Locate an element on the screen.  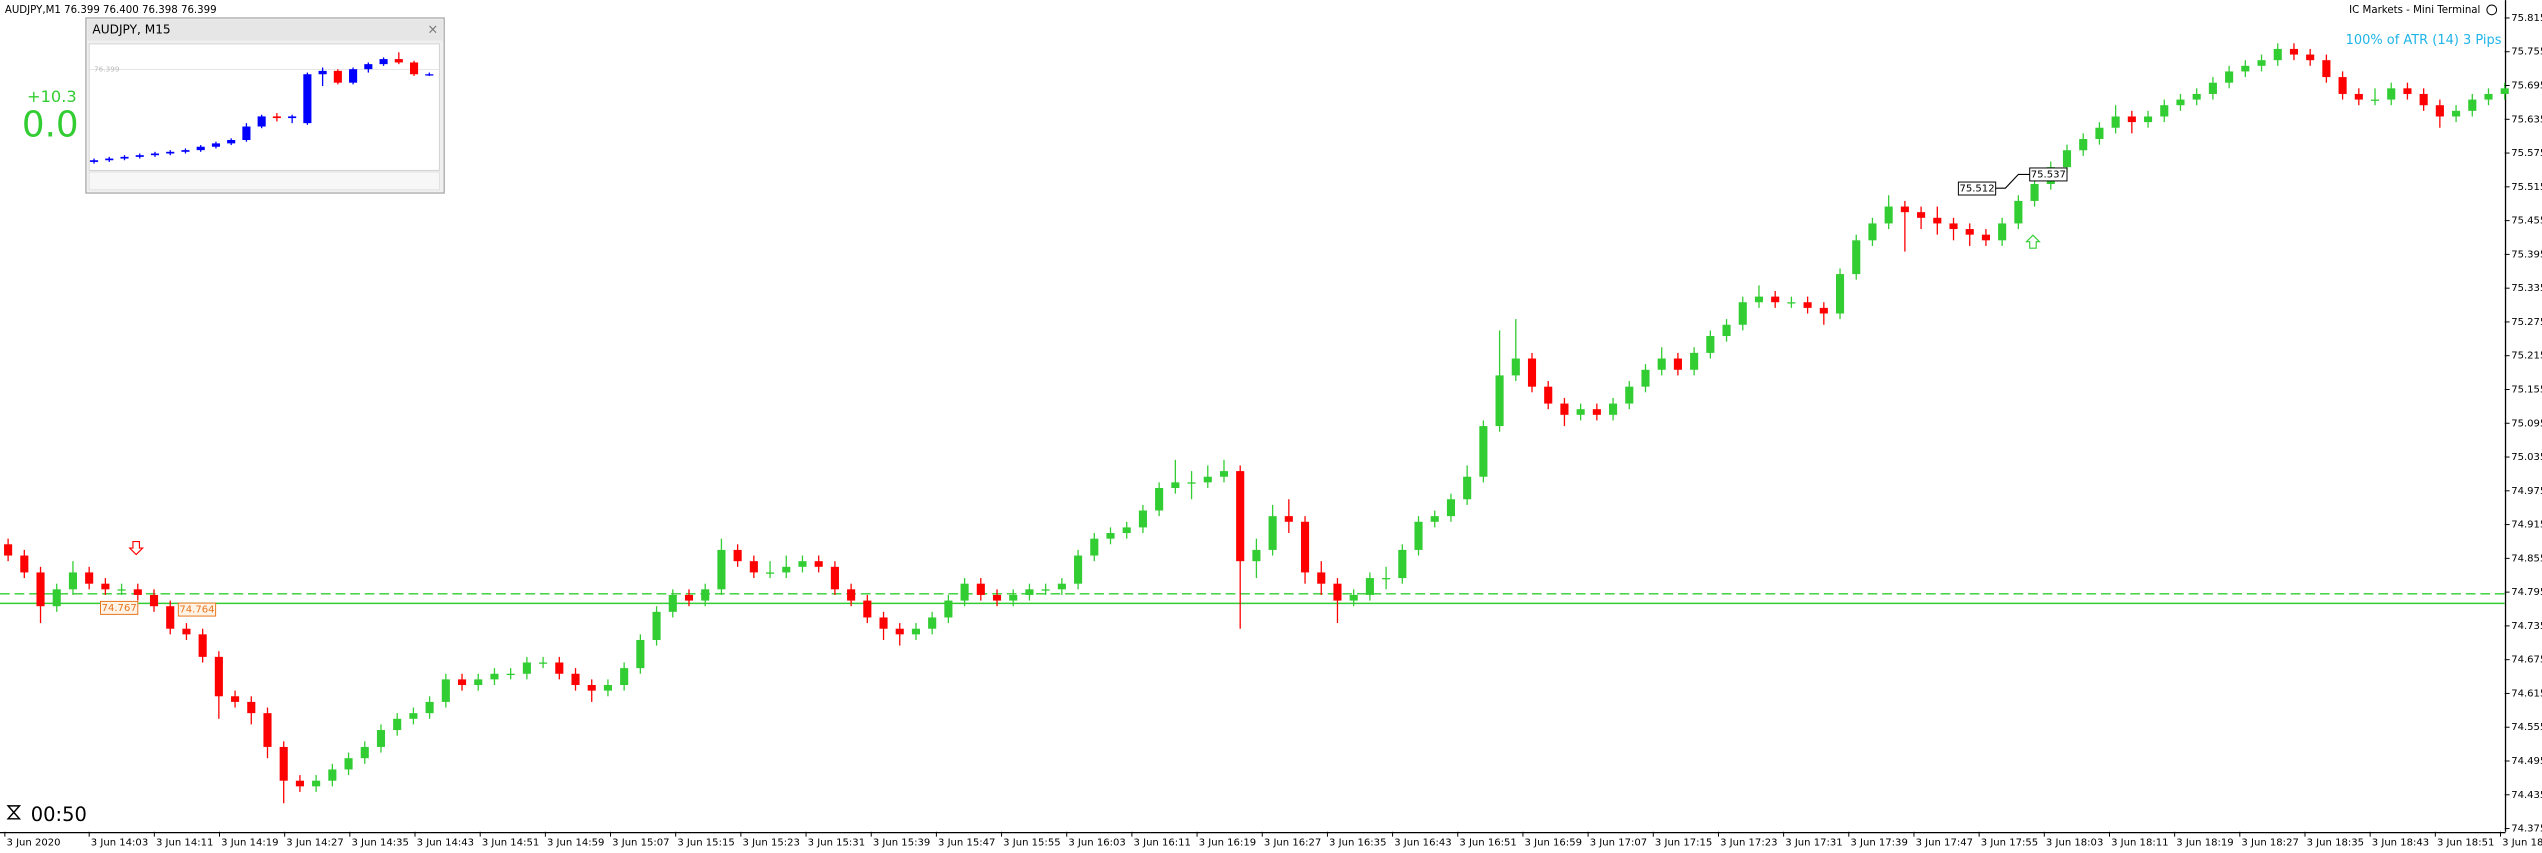
mini-chart-window: AUDJPY, M15 × 76.399 is located at coordinates (265, 105).